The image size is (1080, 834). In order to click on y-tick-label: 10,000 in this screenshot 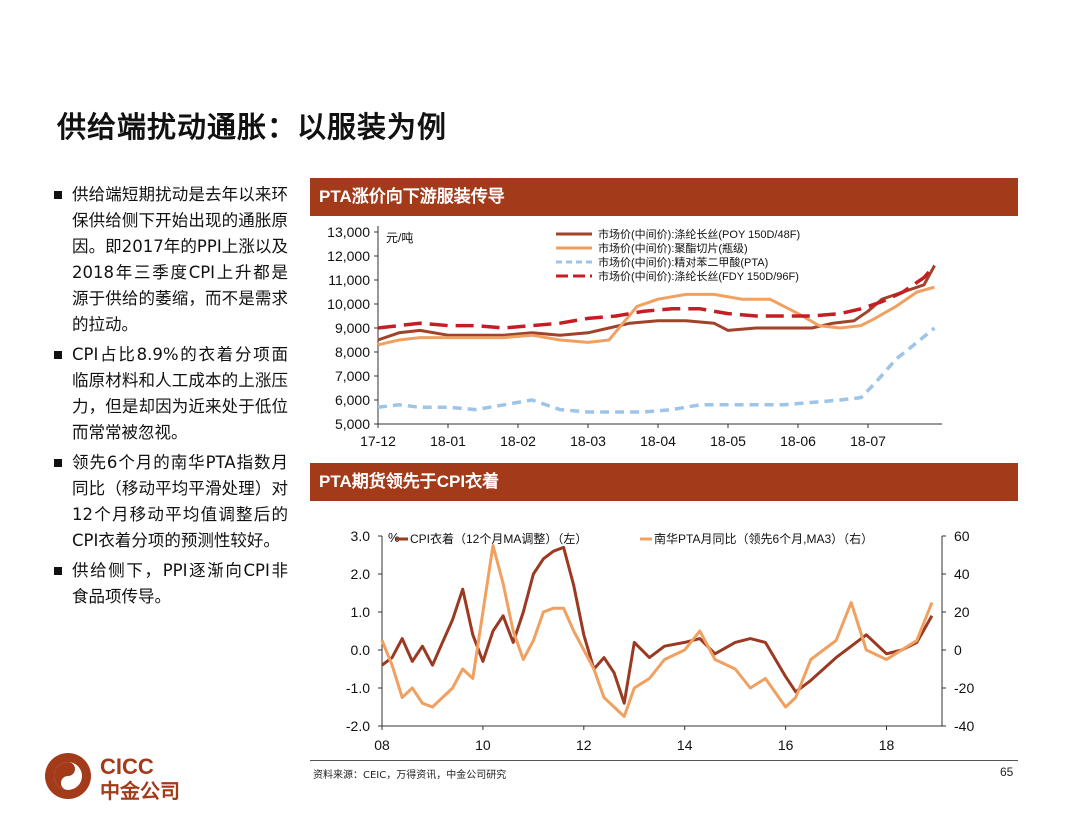, I will do `click(348, 304)`.